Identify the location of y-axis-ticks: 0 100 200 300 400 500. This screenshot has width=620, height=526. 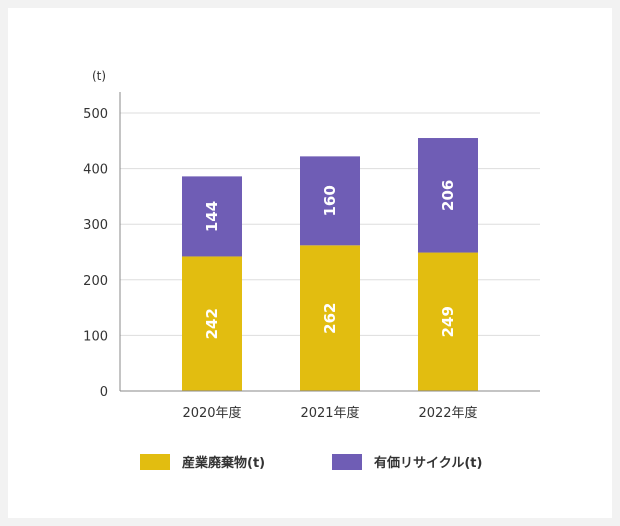
(95, 253).